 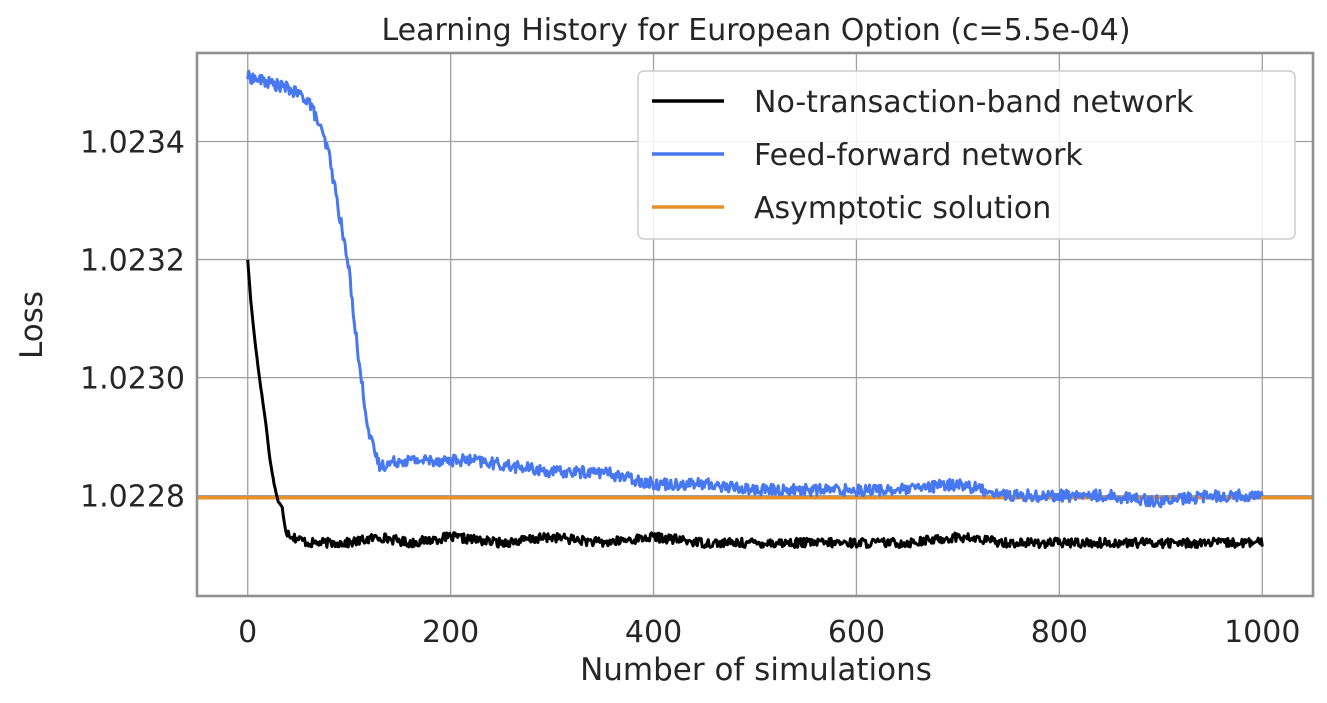 What do you see at coordinates (856, 632) in the screenshot?
I see `x-tick-label: 600` at bounding box center [856, 632].